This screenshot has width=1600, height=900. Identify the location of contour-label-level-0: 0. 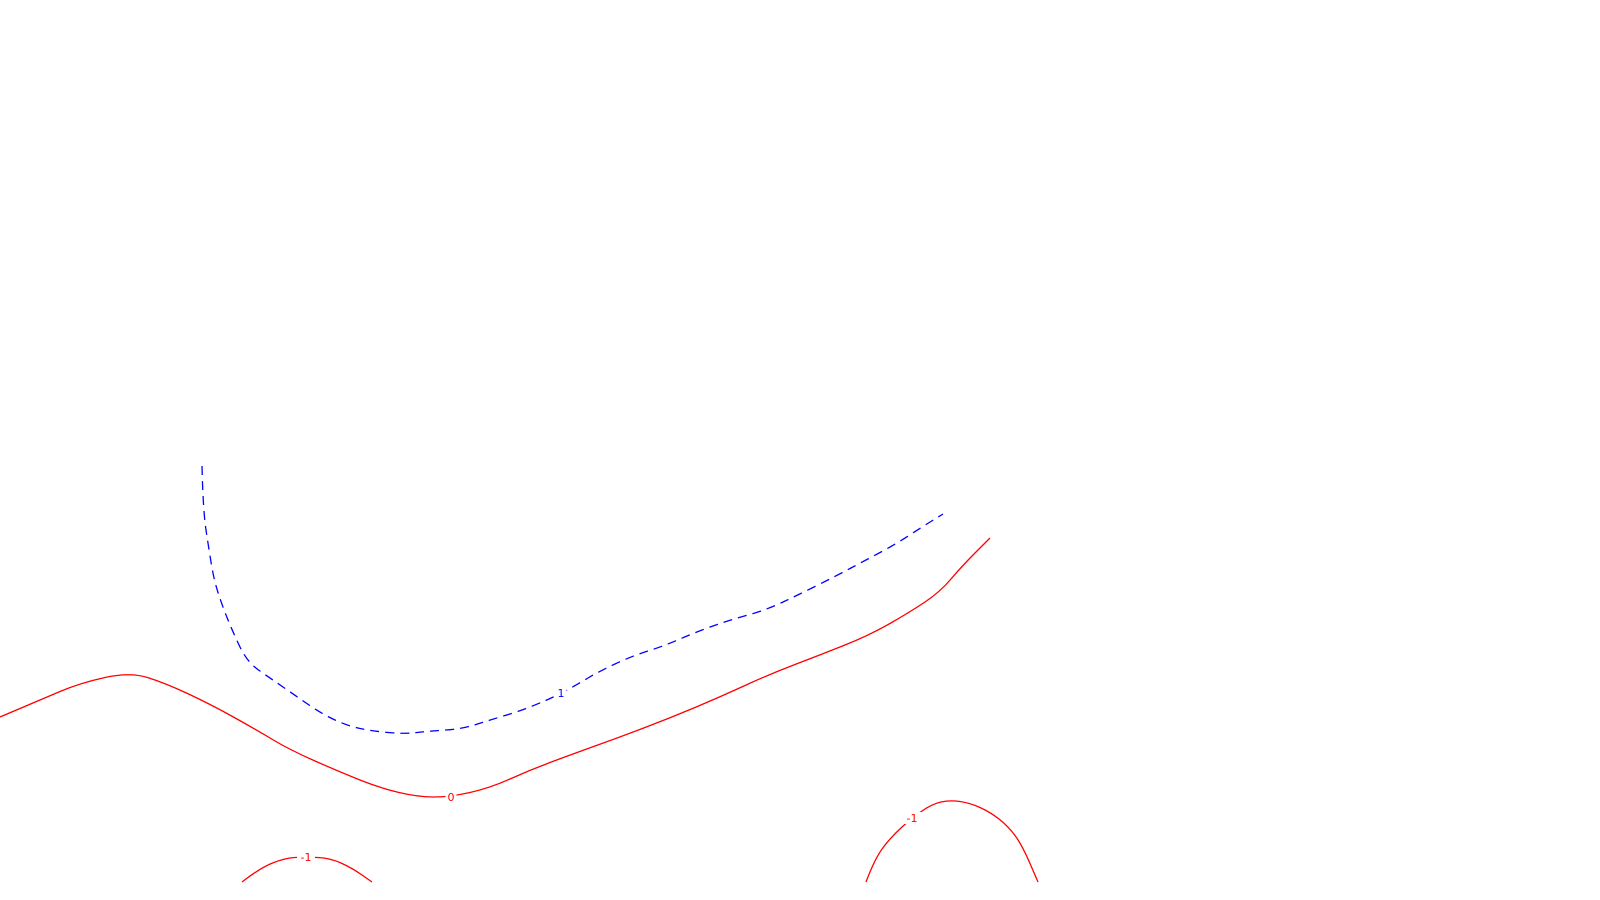
(451, 797).